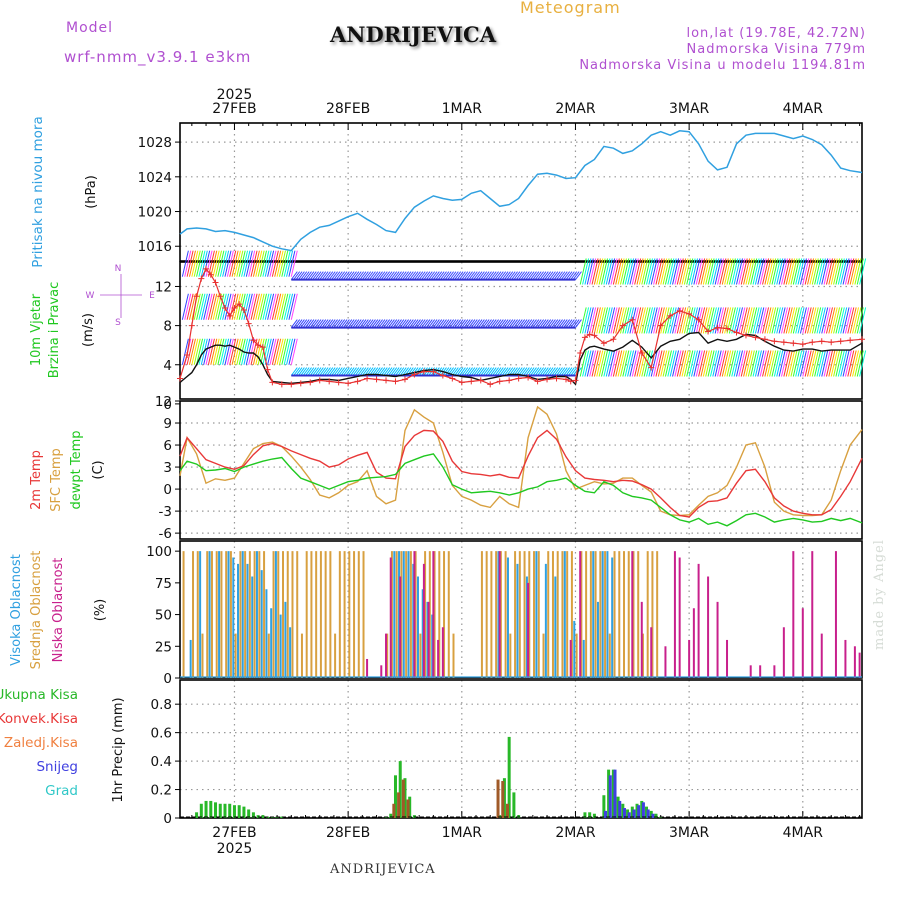 This screenshot has width=900, height=900. Describe the element at coordinates (165, 534) in the screenshot. I see `y-tick-label: -6` at that location.